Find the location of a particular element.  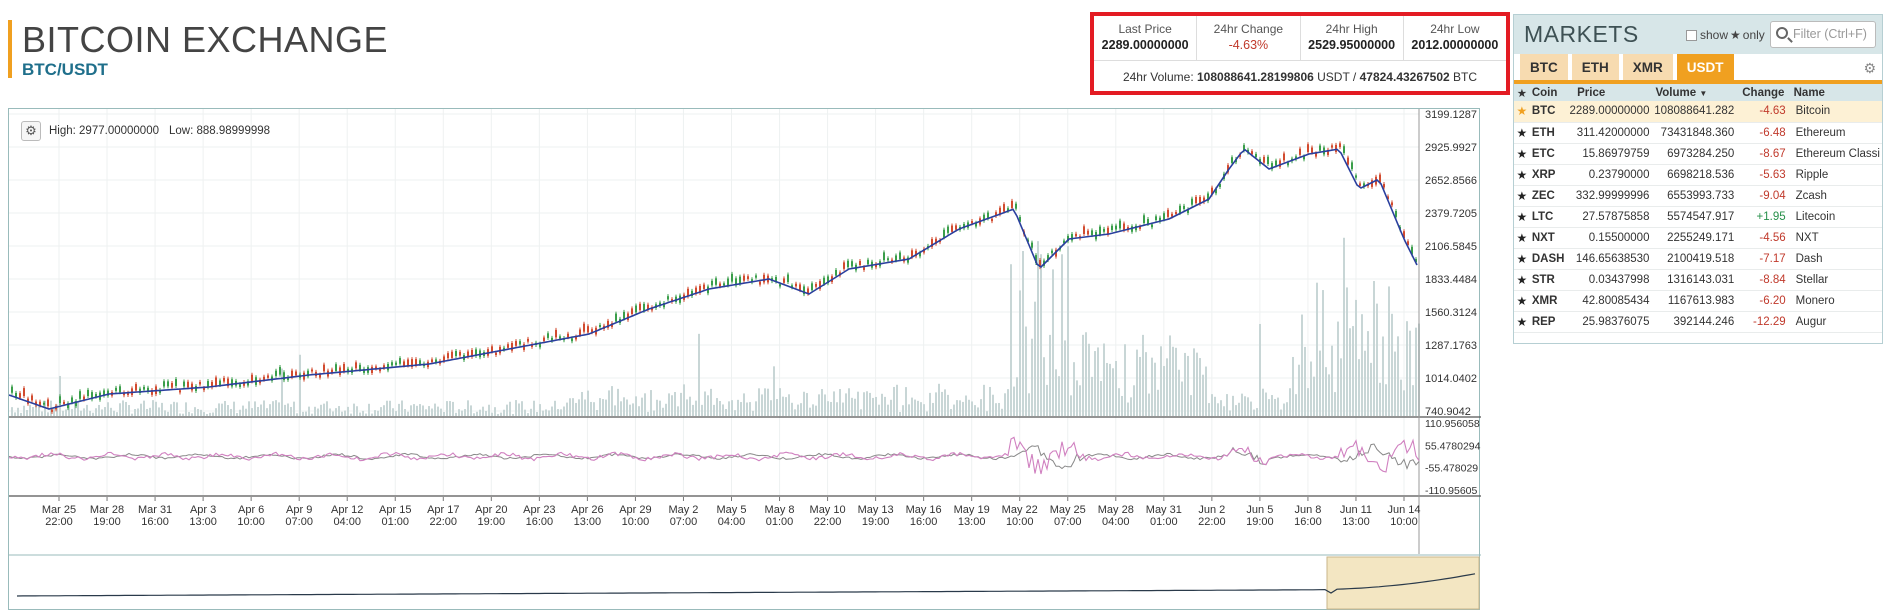

markets-header: MARKETS show ★ only Filter (Ctrl+F) is located at coordinates (1698, 34).